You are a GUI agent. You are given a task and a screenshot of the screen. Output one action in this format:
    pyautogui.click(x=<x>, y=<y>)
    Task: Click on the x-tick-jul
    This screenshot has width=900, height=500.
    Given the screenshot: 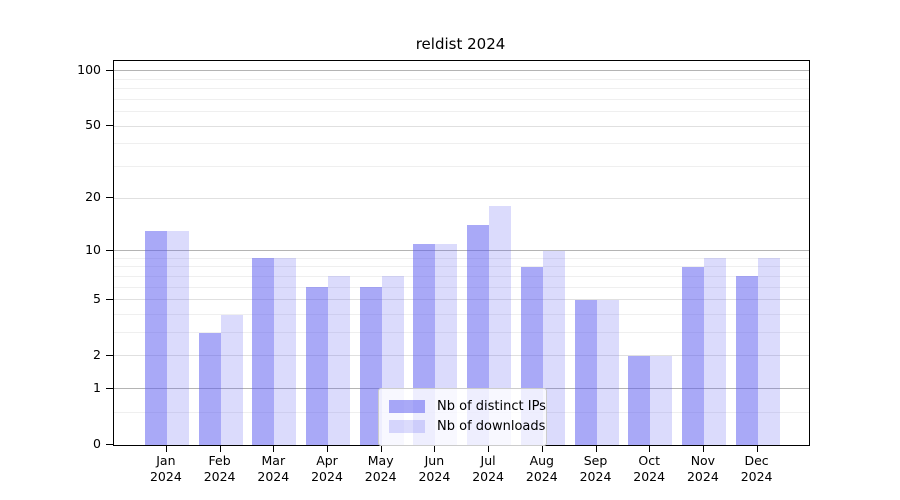 What is the action you would take?
    pyautogui.click(x=489, y=448)
    